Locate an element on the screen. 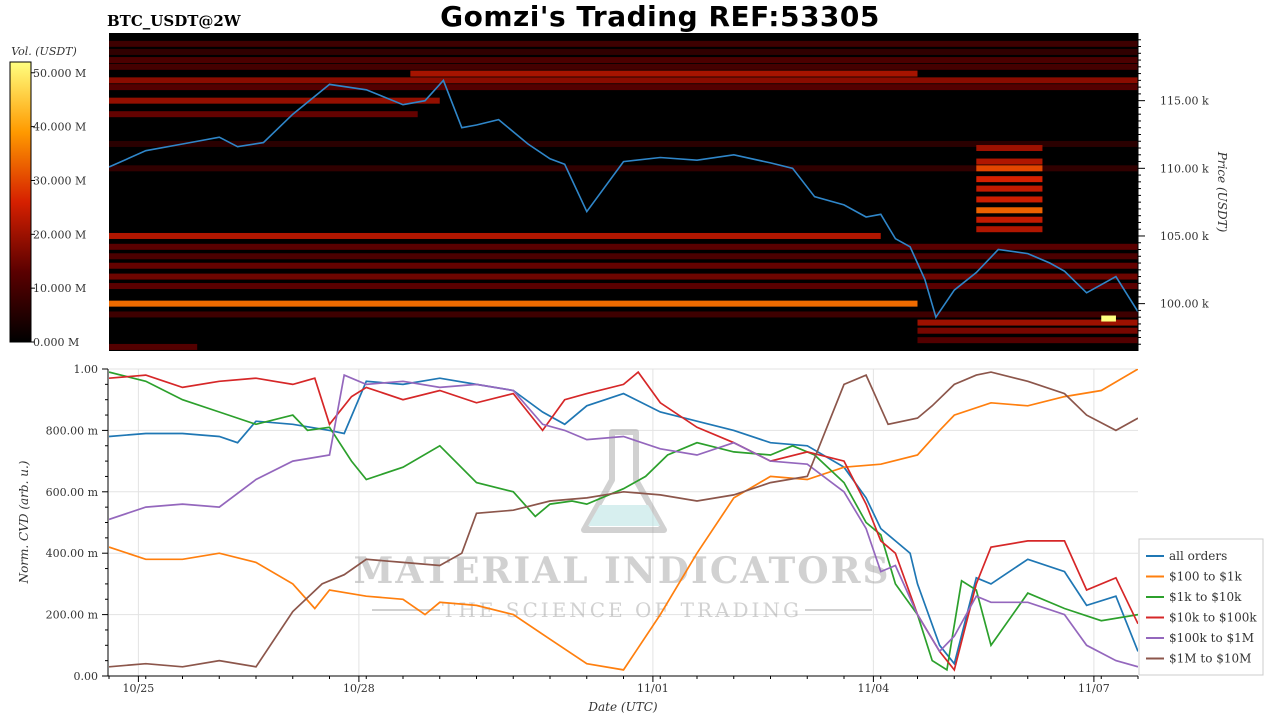 This screenshot has height=720, width=1280. cvd-y-tick-label: 600.00 m is located at coordinates (72, 492).